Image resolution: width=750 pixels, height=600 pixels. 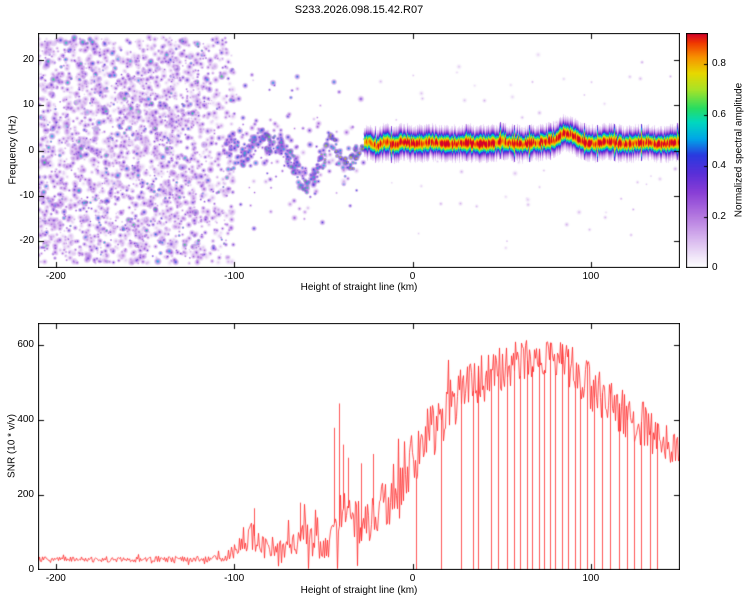 What do you see at coordinates (715, 267) in the screenshot?
I see `colorbar-tick: 0` at bounding box center [715, 267].